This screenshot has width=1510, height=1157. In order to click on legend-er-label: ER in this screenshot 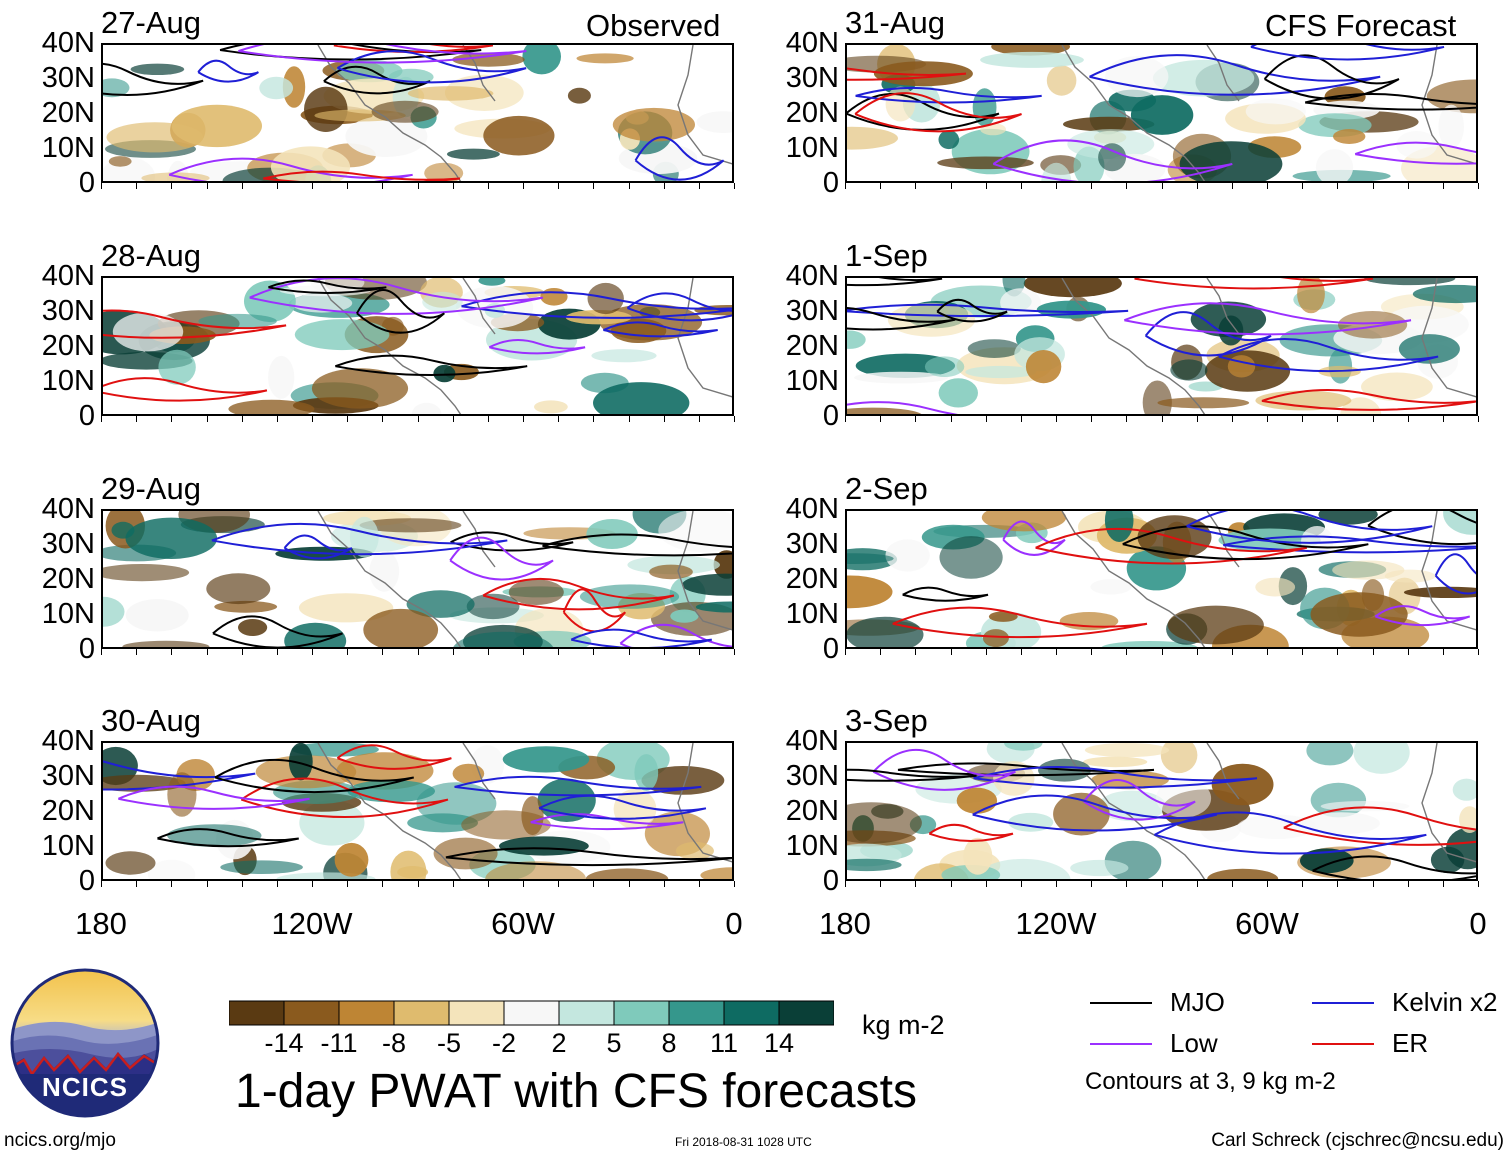, I will do `click(1410, 1043)`.